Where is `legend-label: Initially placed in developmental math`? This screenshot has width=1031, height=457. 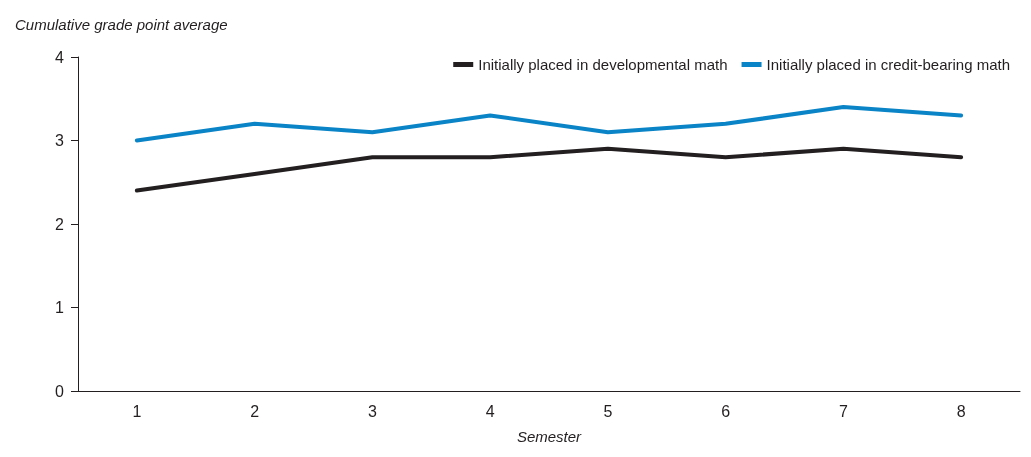
legend-label: Initially placed in developmental math is located at coordinates (603, 64).